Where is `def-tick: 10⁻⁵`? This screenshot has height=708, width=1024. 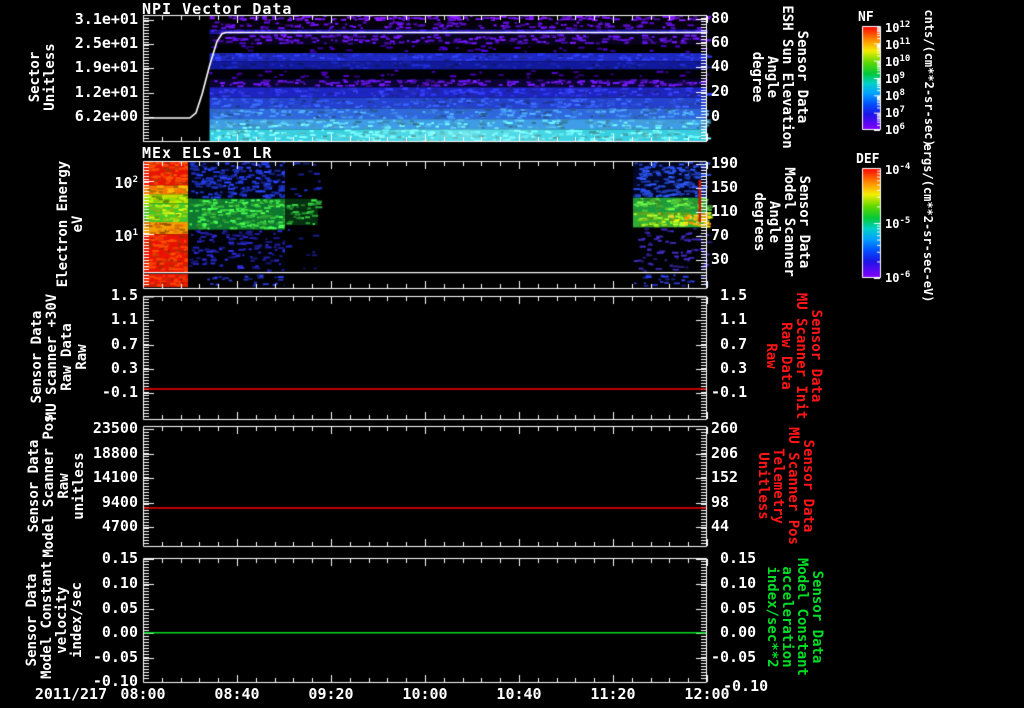
def-tick: 10⁻⁵ is located at coordinates (897, 223).